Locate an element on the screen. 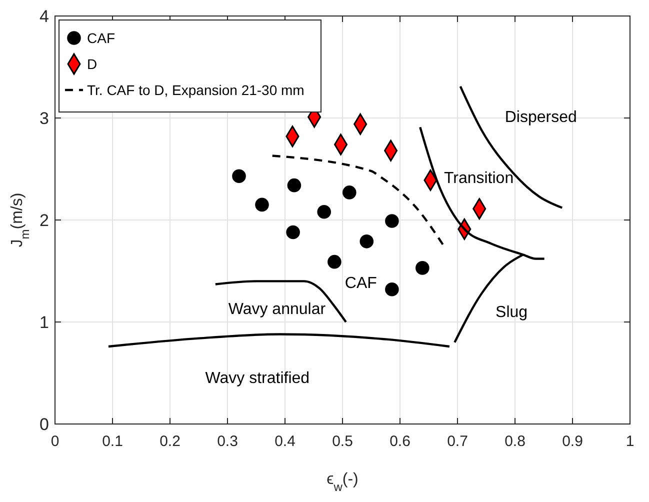 The width and height of the screenshot is (649, 502). annotation: Dispersed is located at coordinates (540, 117).